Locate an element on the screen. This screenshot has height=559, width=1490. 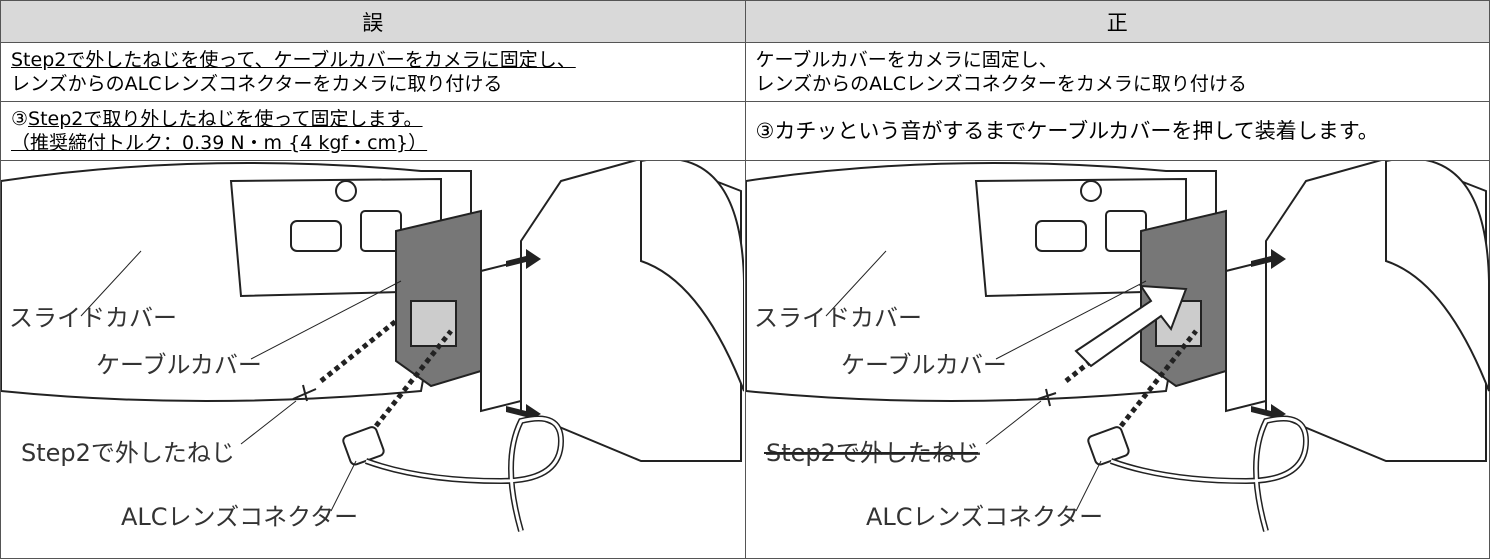
text-line: （推奨締付トルク：0.39 N・m {4 kgf・cm}） is located at coordinates (219, 143).